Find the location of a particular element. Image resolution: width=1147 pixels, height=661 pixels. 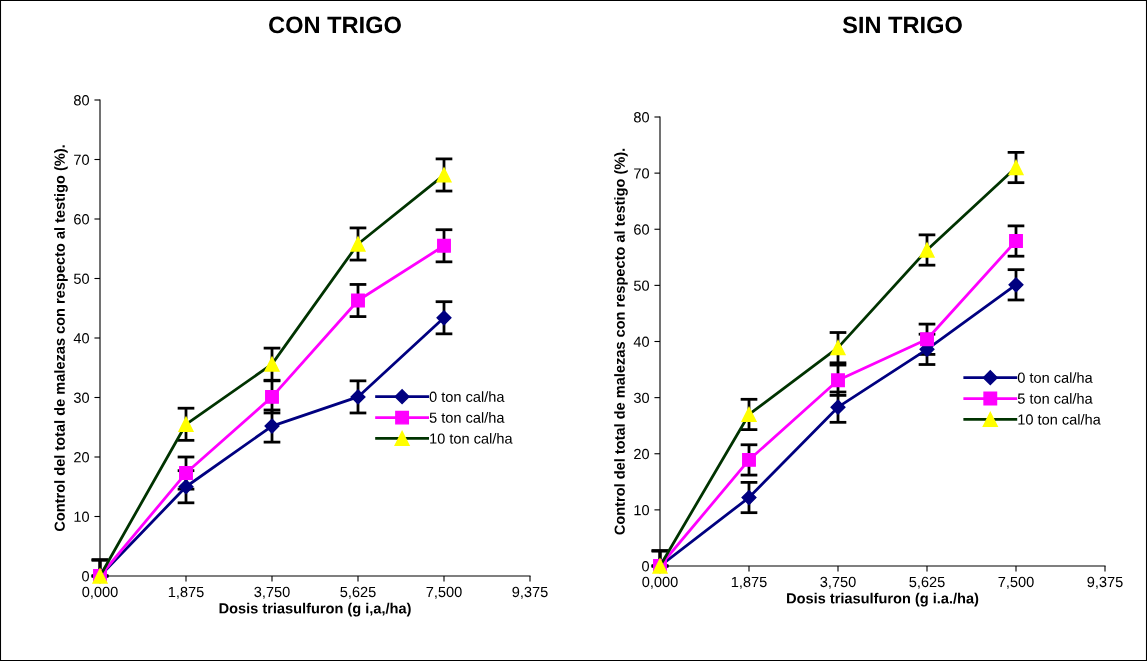

x-axis-title: Dosis triasulfuron (g i,a,/ha) is located at coordinates (315, 609).